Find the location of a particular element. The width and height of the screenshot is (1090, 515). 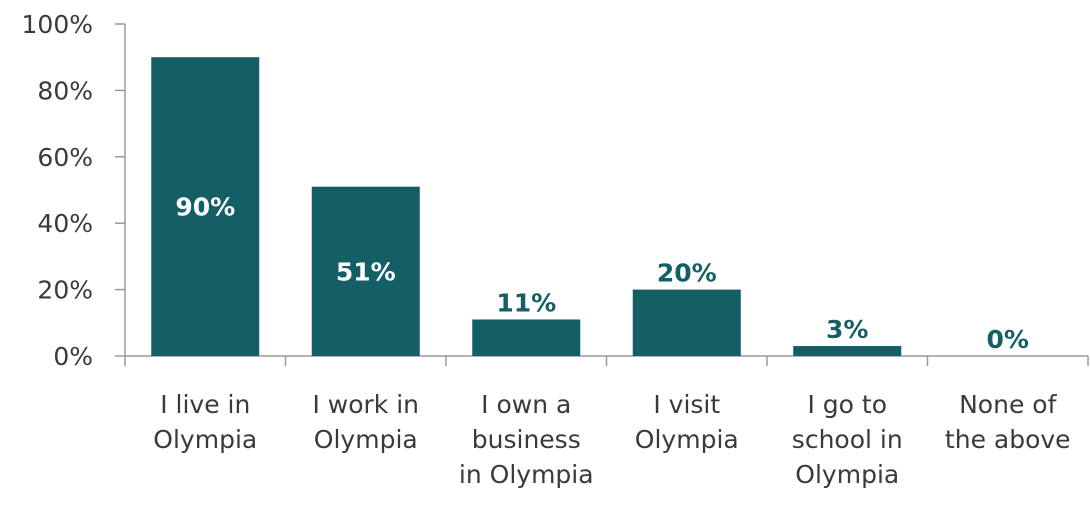

x-category-label-line: I go to is located at coordinates (847, 404).